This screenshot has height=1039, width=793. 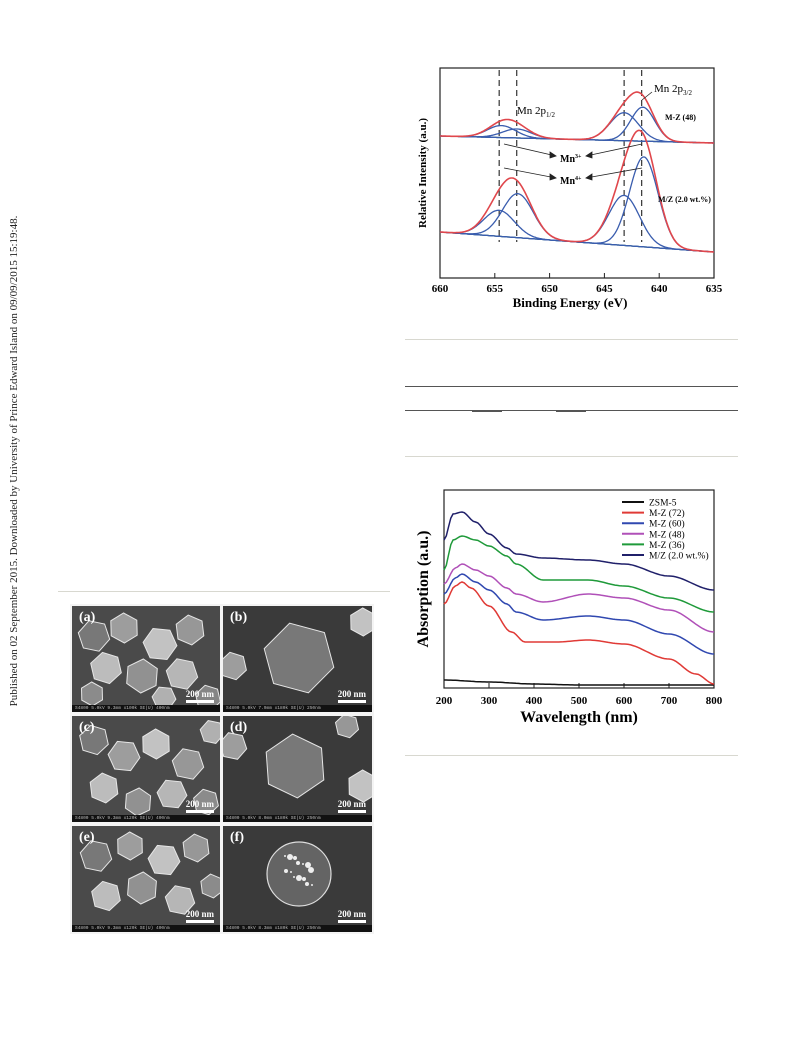 What do you see at coordinates (87, 727) in the screenshot?
I see `sem-panel-label: (c)` at bounding box center [87, 727].